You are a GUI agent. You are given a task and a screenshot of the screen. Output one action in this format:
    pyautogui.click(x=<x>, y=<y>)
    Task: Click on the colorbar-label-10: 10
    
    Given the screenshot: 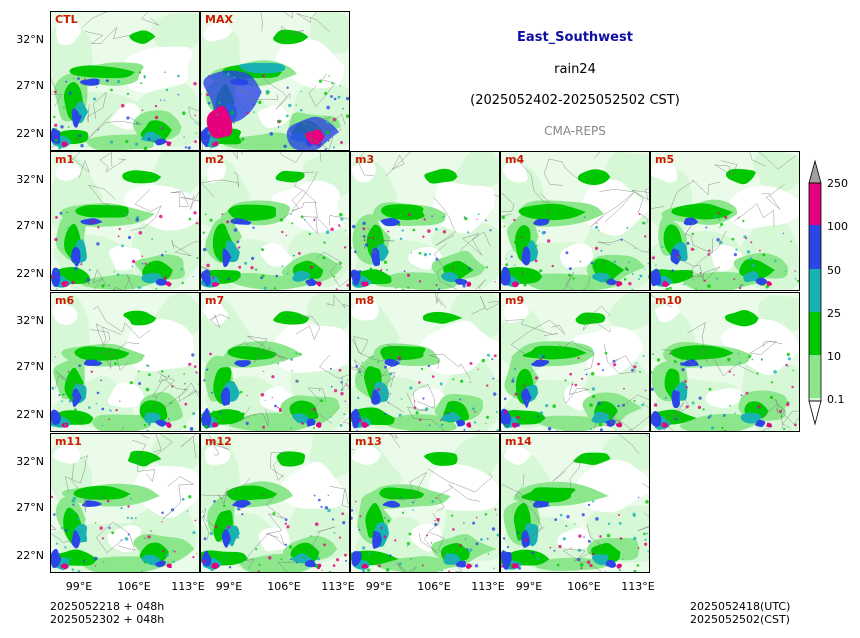 What is the action you would take?
    pyautogui.click(x=834, y=356)
    